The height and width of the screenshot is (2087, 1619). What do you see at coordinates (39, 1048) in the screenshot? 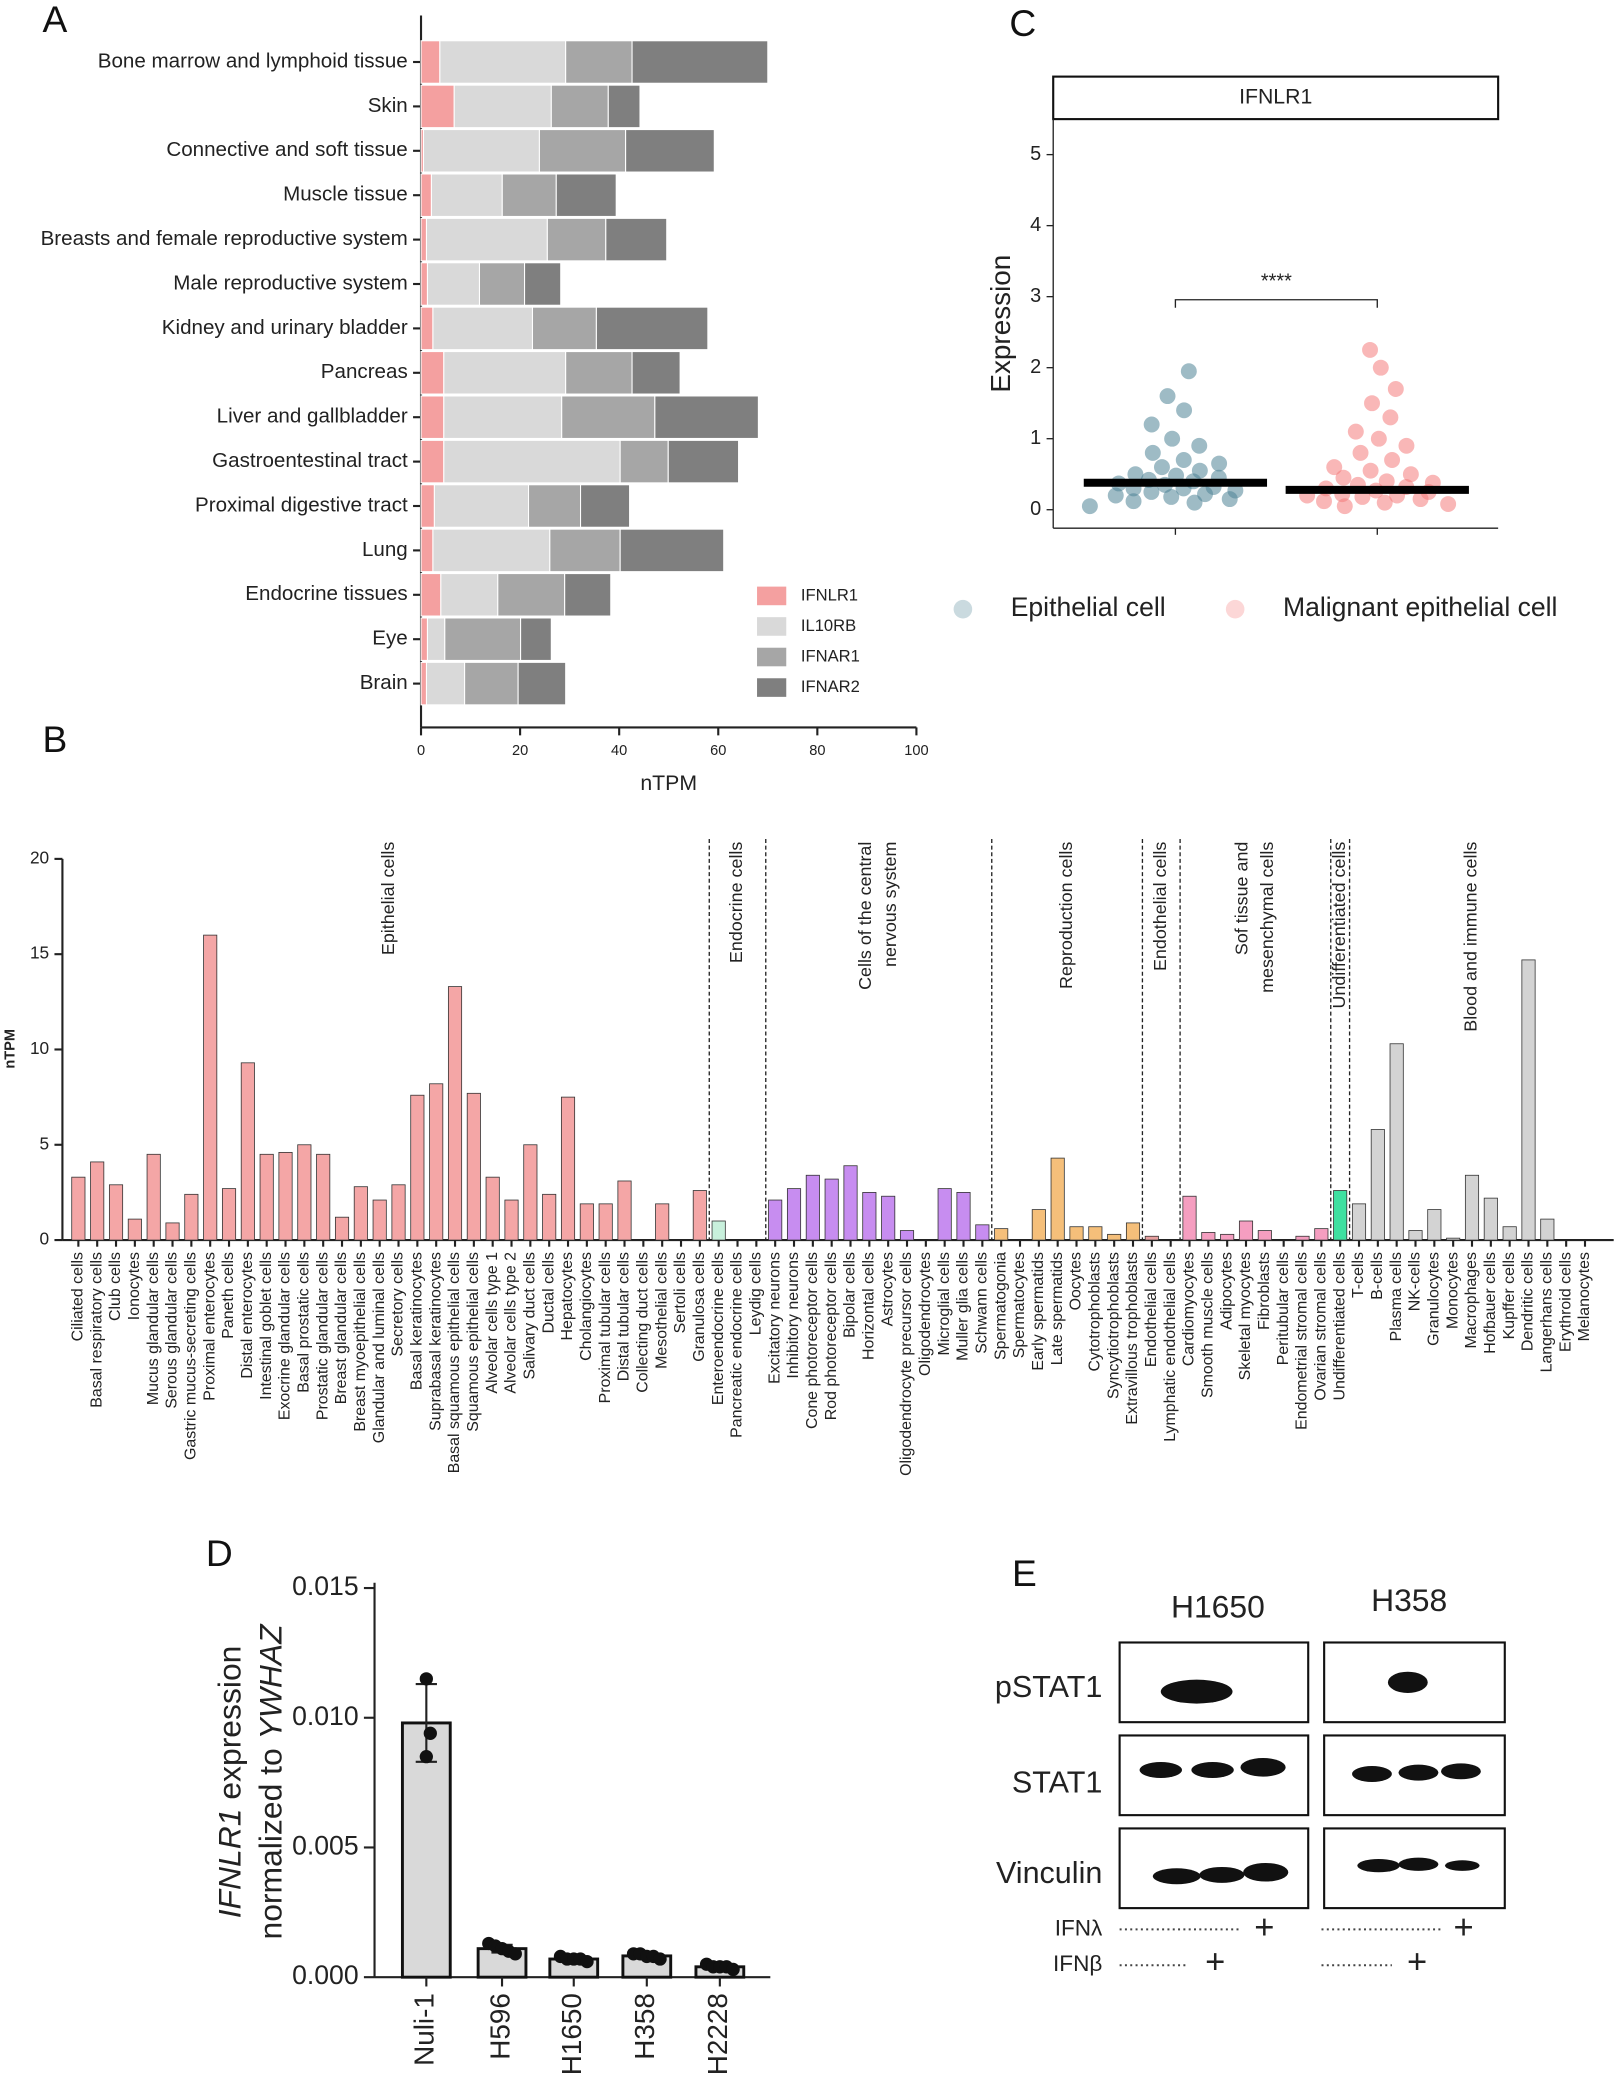
I see `y-tick-label: 10` at bounding box center [39, 1048].